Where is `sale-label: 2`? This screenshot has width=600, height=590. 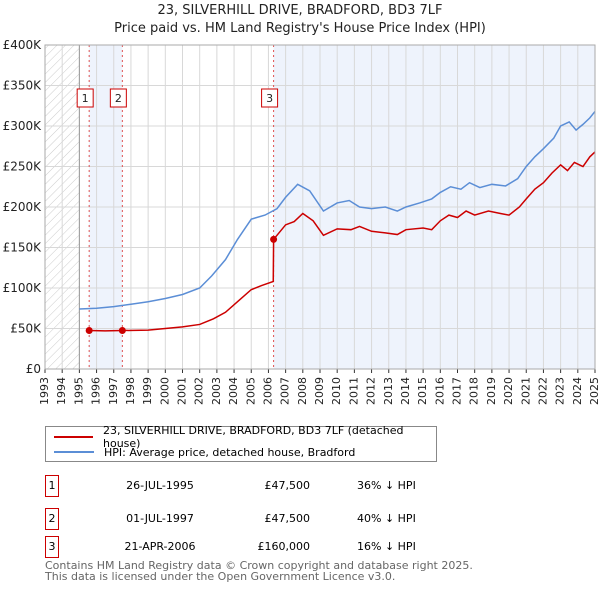 sale-label: 2 is located at coordinates (118, 98).